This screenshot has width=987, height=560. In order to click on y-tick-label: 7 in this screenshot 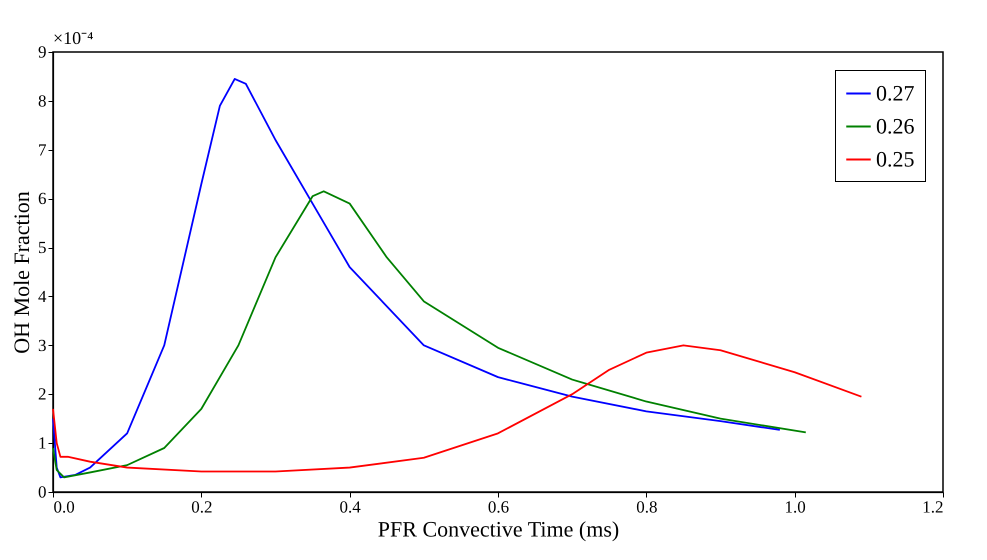, I will do `click(42, 150)`.